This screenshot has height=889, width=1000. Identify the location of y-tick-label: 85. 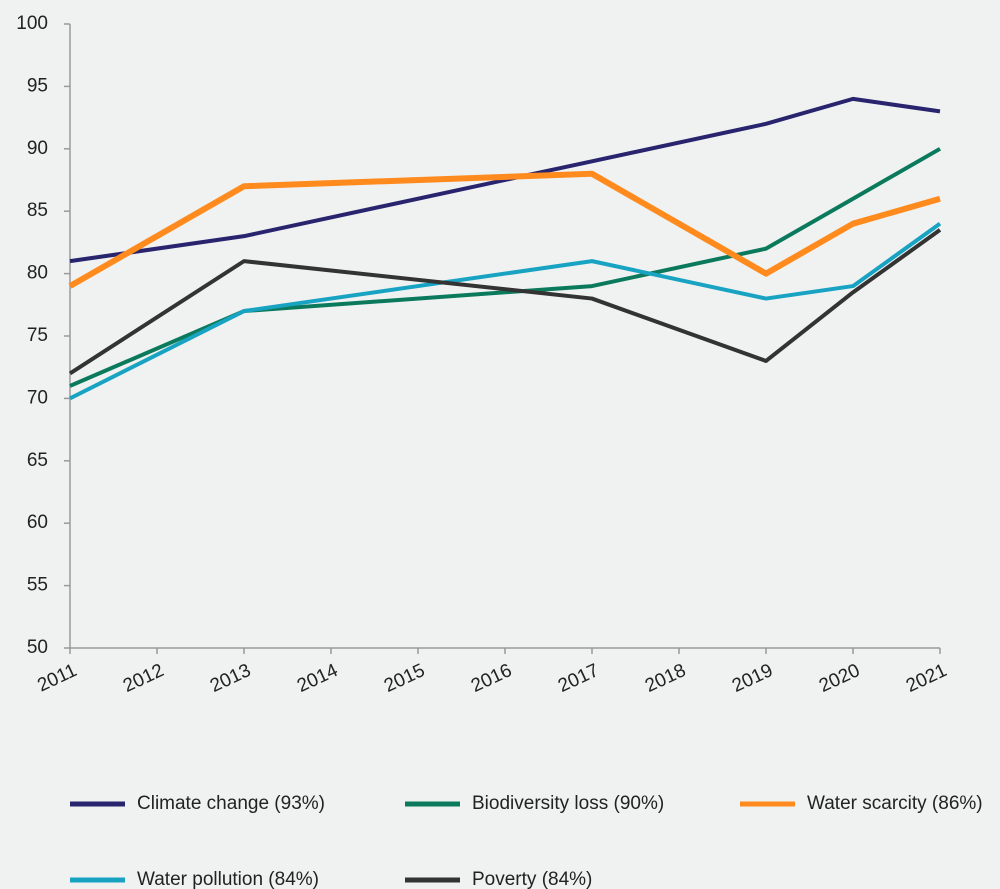
(37, 210).